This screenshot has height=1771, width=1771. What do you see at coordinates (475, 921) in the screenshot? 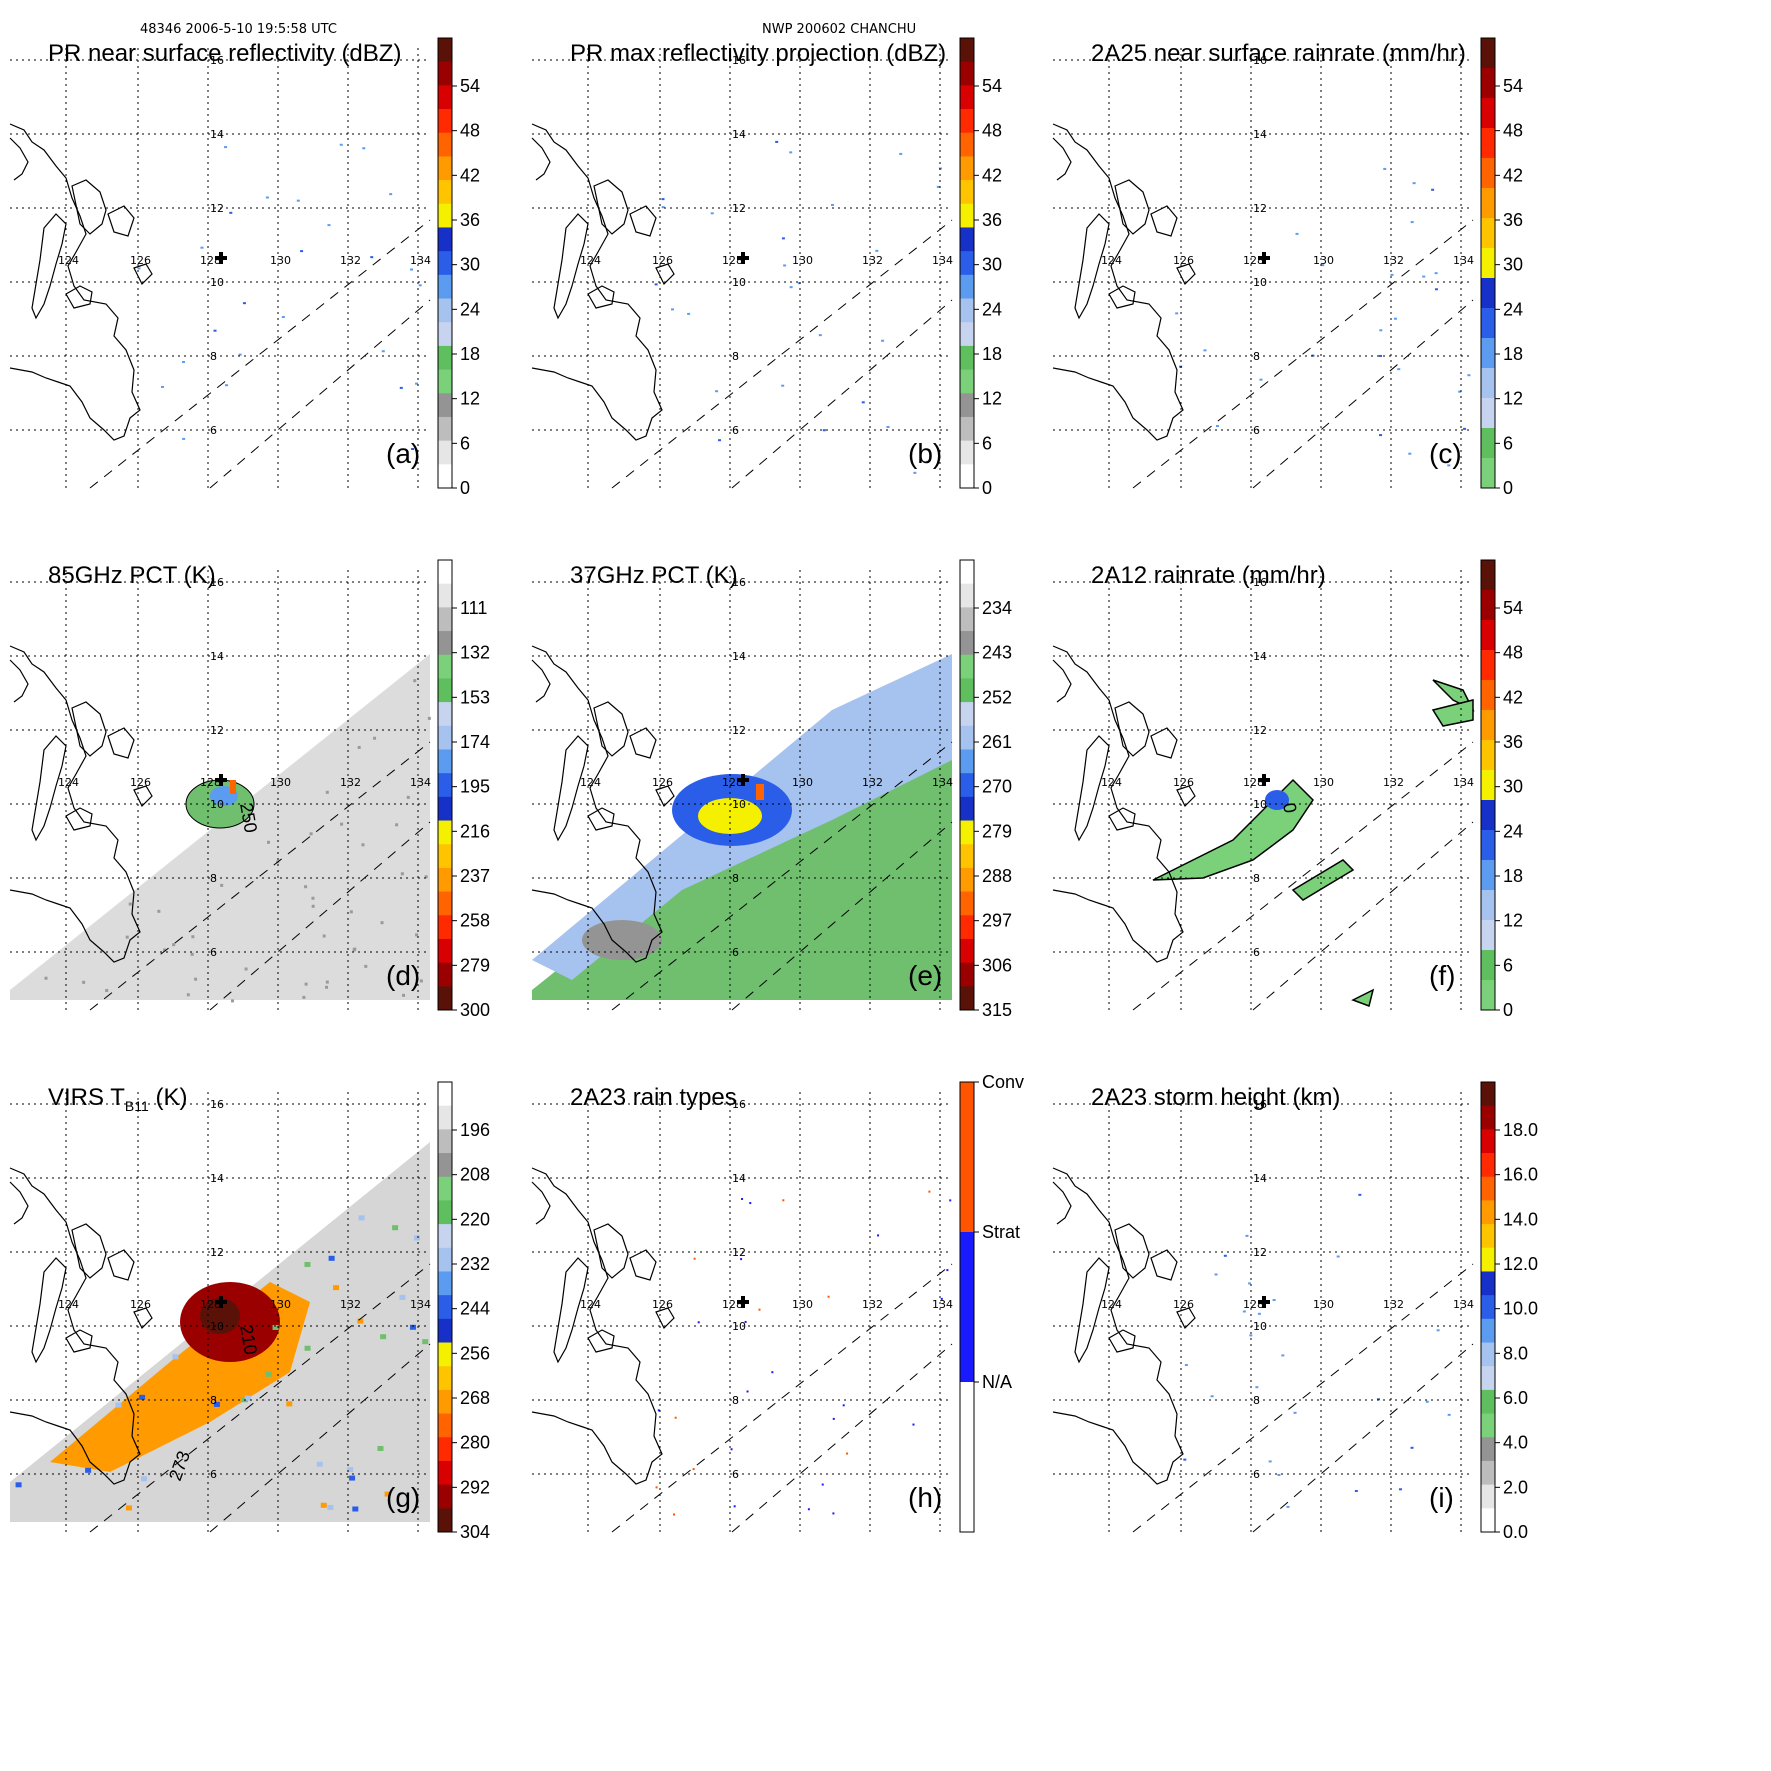
I see `colorbar-tick: 258` at bounding box center [475, 921].